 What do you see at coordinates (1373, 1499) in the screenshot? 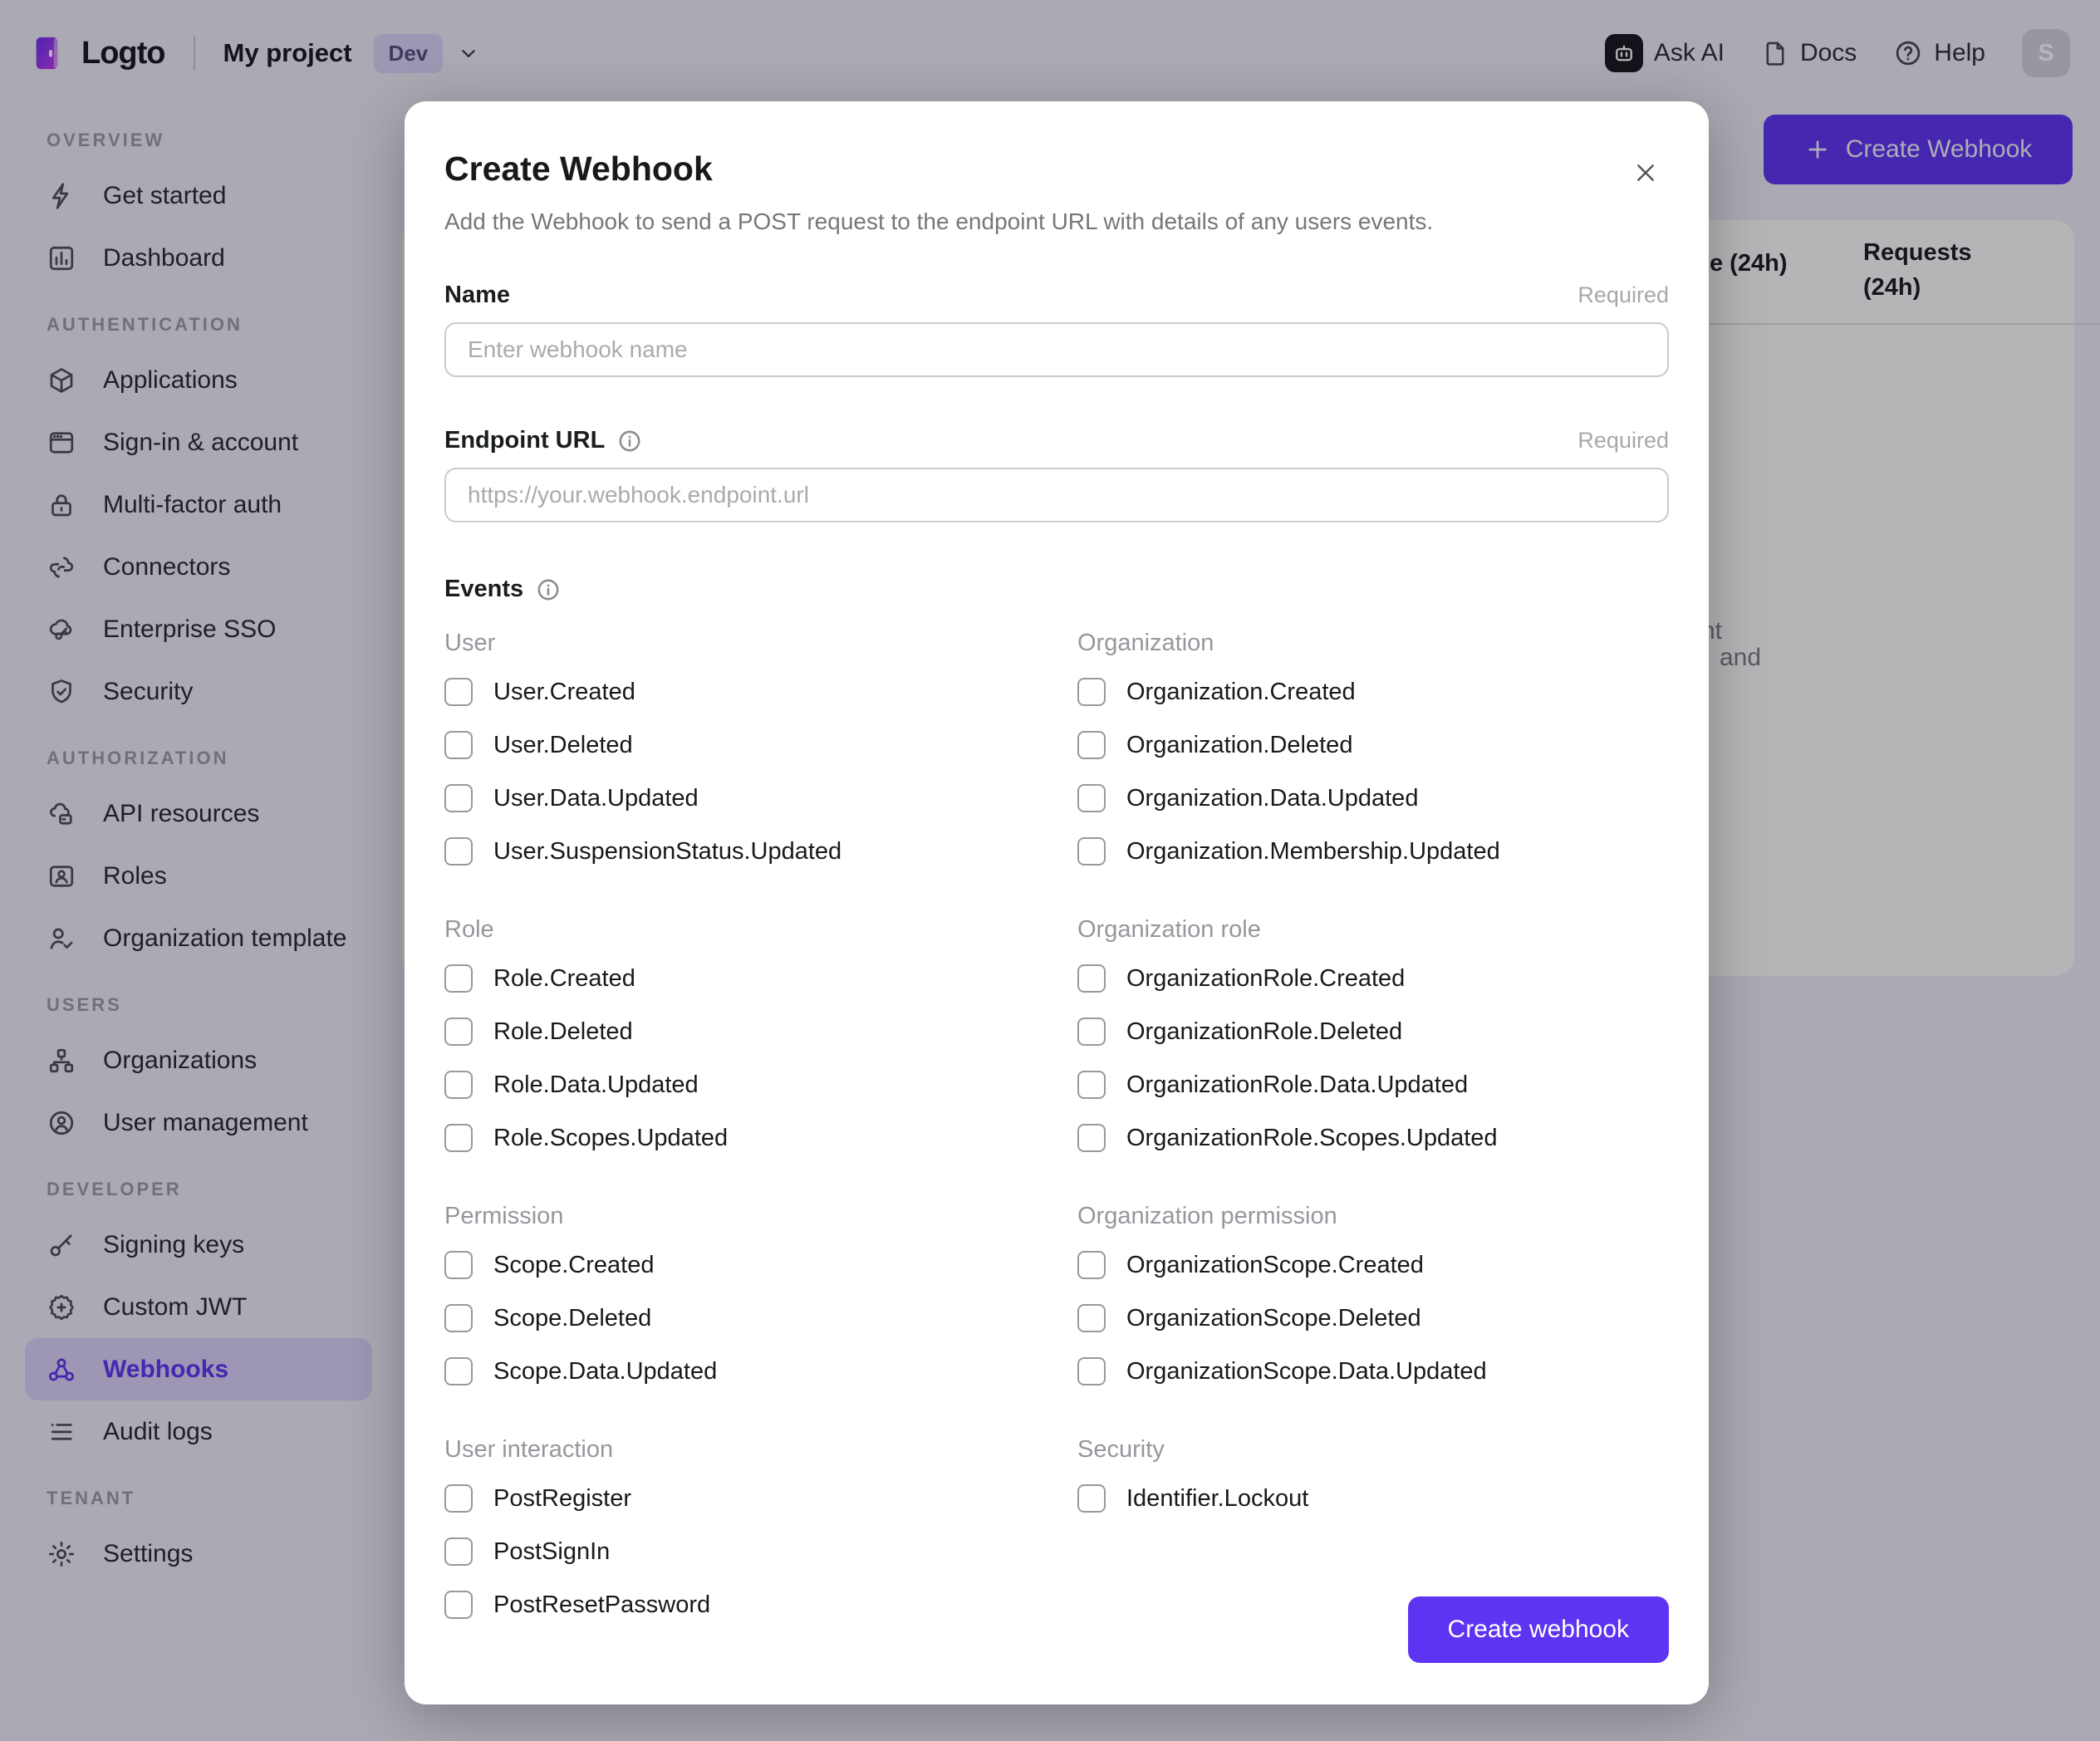
I see `event-checkbox-row: Identifier.Lockout` at bounding box center [1373, 1499].